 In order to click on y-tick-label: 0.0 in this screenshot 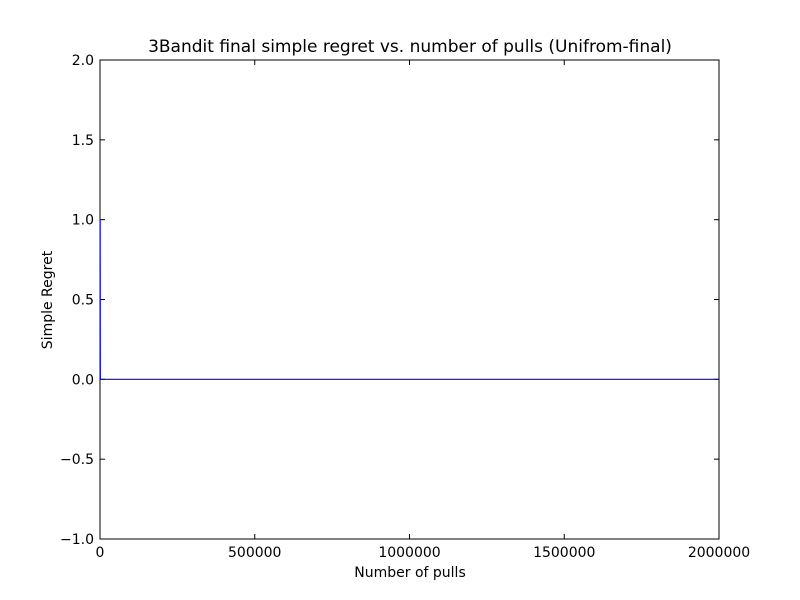, I will do `click(83, 380)`.